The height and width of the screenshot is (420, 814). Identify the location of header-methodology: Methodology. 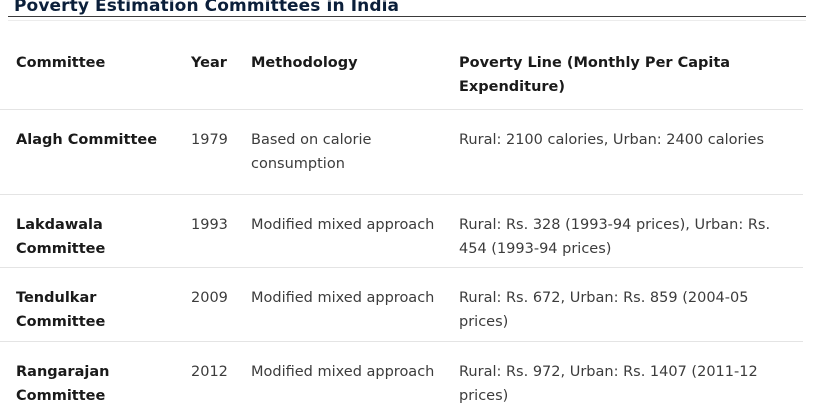
(342, 71).